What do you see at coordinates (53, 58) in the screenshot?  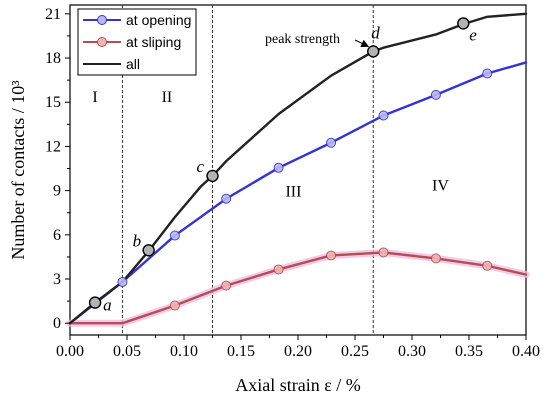 I see `y-tick-label: 18` at bounding box center [53, 58].